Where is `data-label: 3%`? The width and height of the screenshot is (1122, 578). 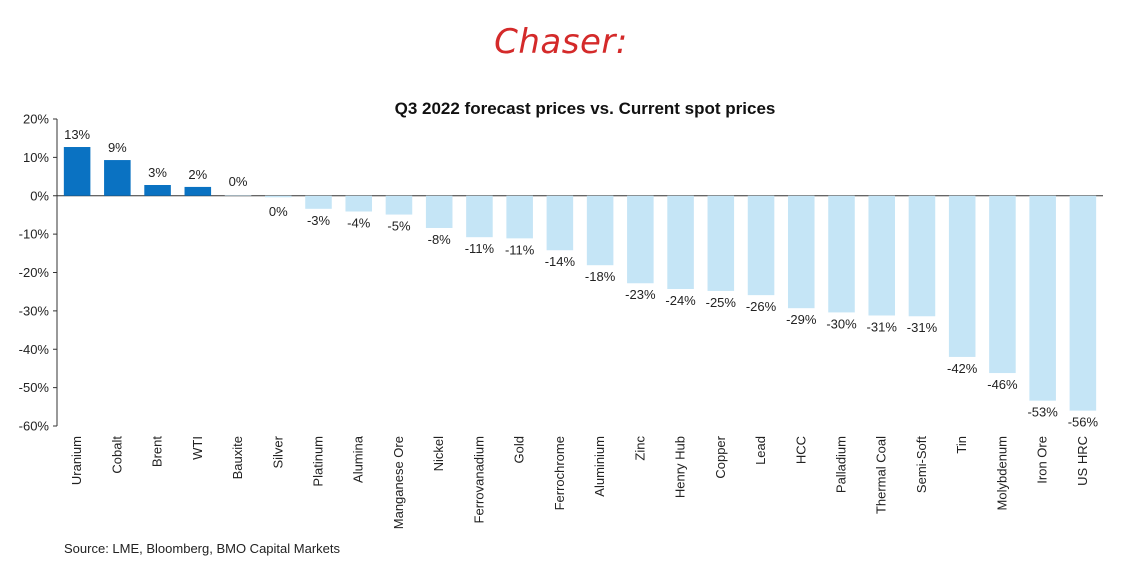 data-label: 3% is located at coordinates (157, 172).